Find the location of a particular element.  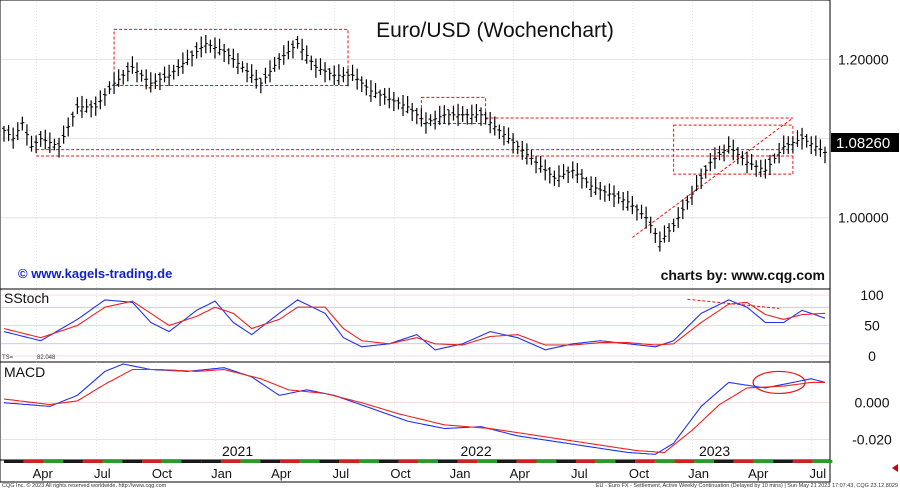

y-tick-label: 1.00000 is located at coordinates (863, 218).